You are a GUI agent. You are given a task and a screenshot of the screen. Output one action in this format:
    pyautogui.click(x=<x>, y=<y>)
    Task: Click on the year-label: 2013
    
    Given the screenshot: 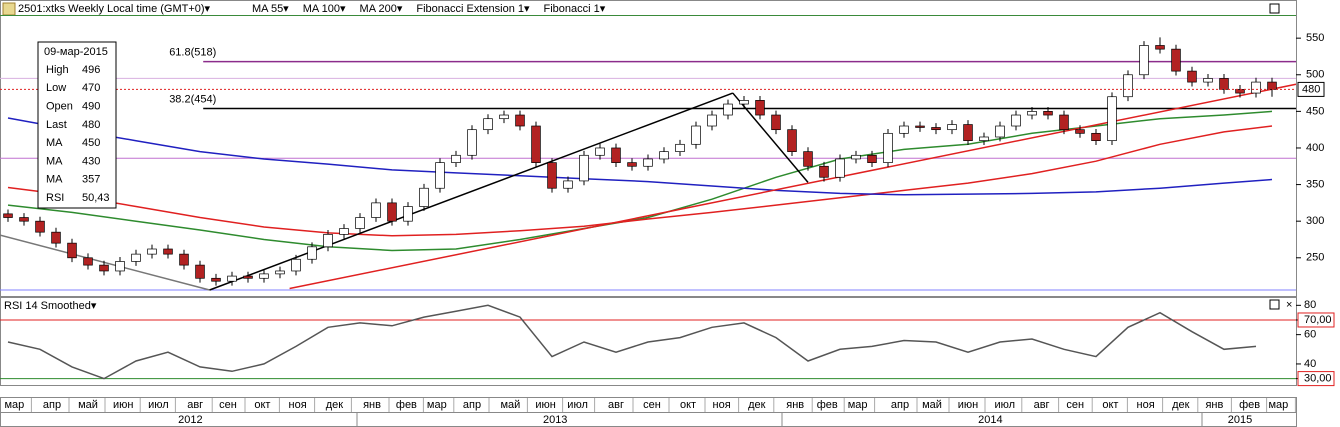 What is the action you would take?
    pyautogui.click(x=555, y=420)
    